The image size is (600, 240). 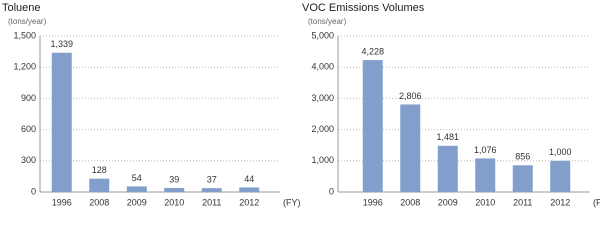 I want to click on y-tick-label: 600, so click(x=28, y=129).